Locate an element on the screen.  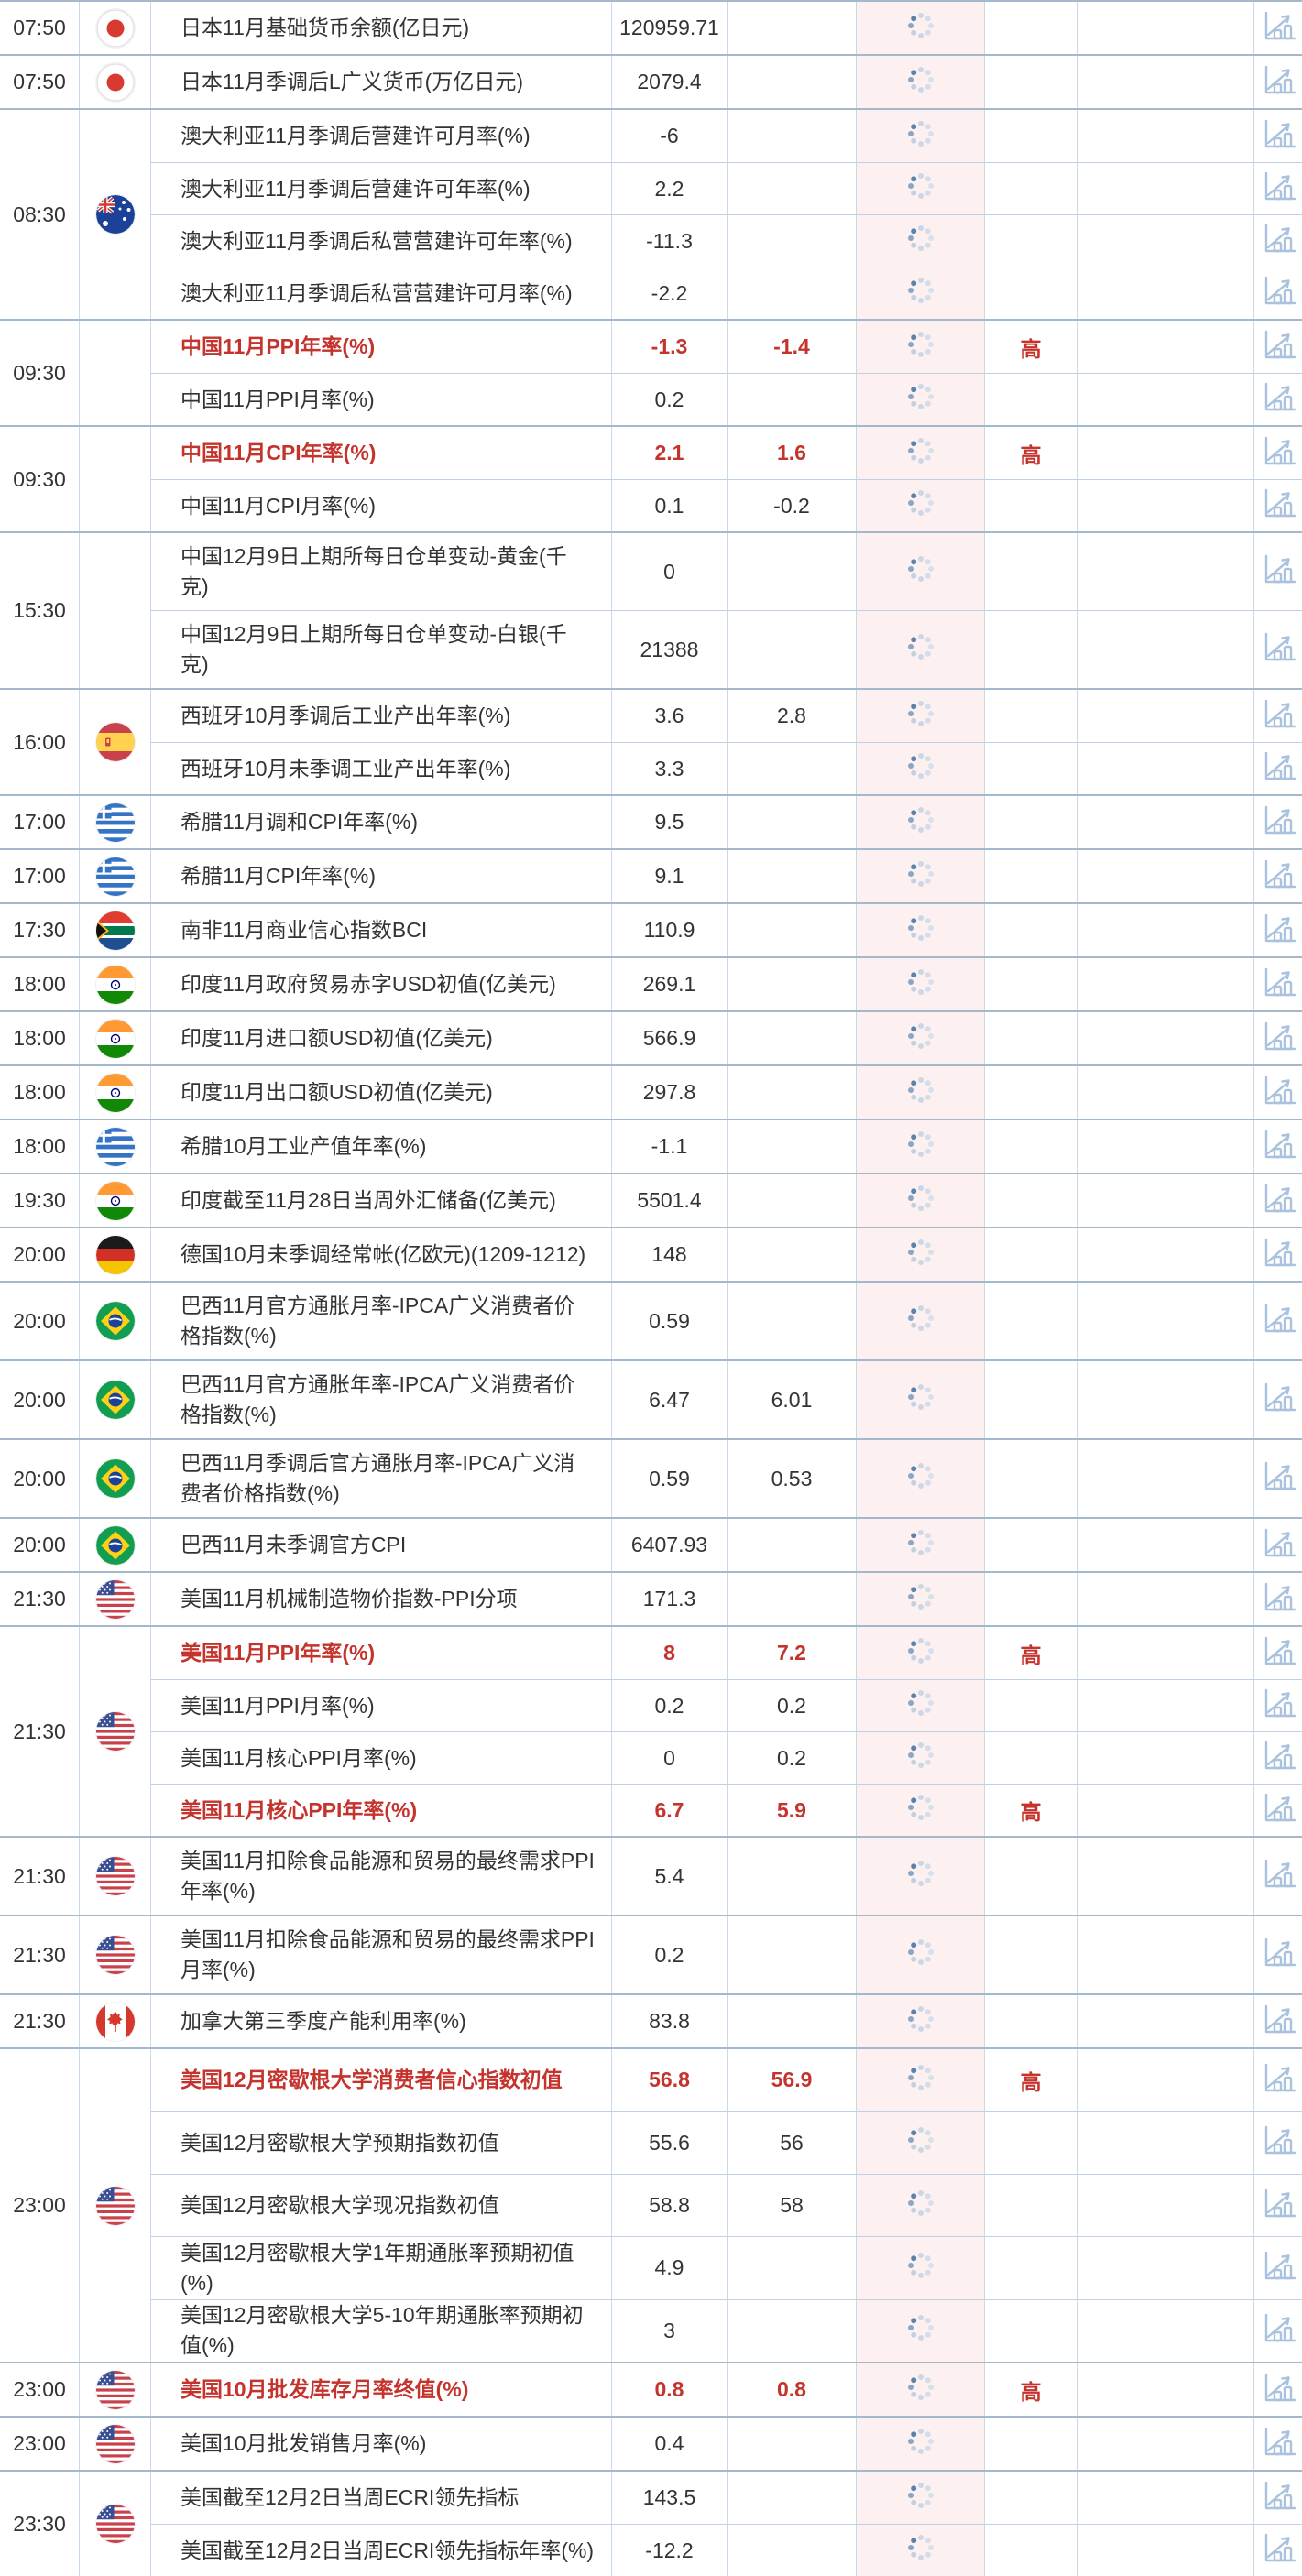
affect-cell is located at coordinates (1166, 1038).